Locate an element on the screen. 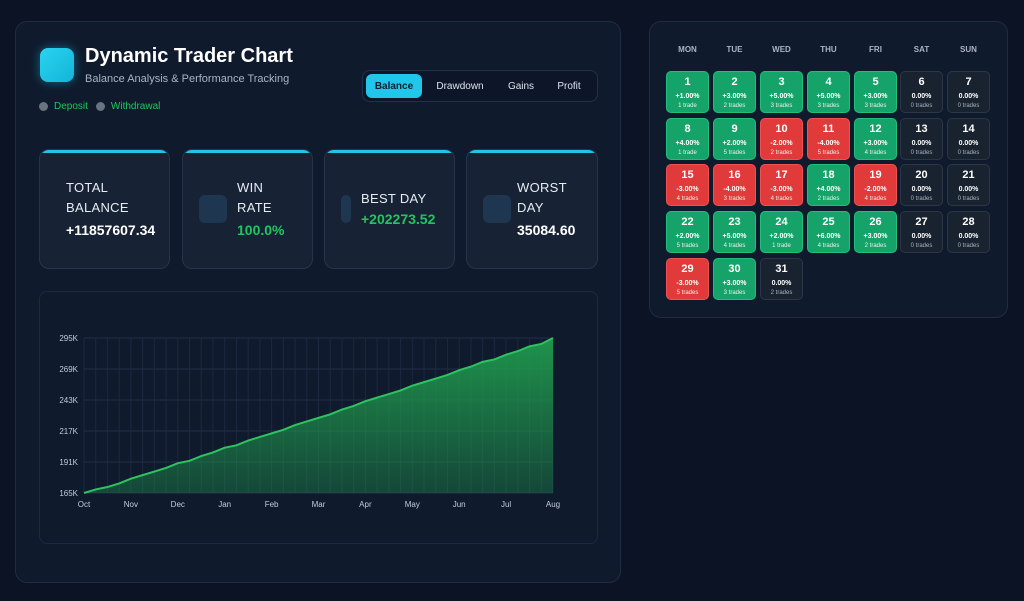  day-number: 3 is located at coordinates (781, 82).